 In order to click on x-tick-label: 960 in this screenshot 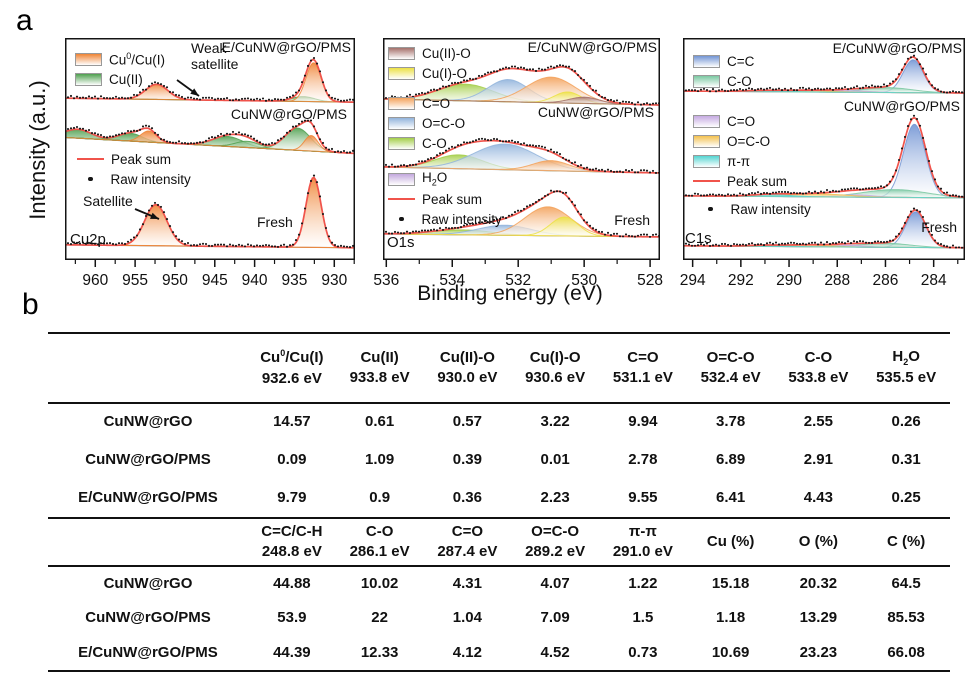, I will do `click(95, 280)`.